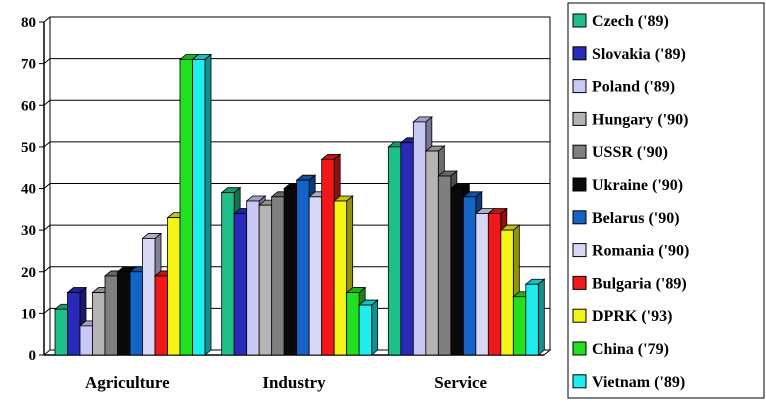  Describe the element at coordinates (28, 23) in the screenshot. I see `y-tick-label: 80` at that location.